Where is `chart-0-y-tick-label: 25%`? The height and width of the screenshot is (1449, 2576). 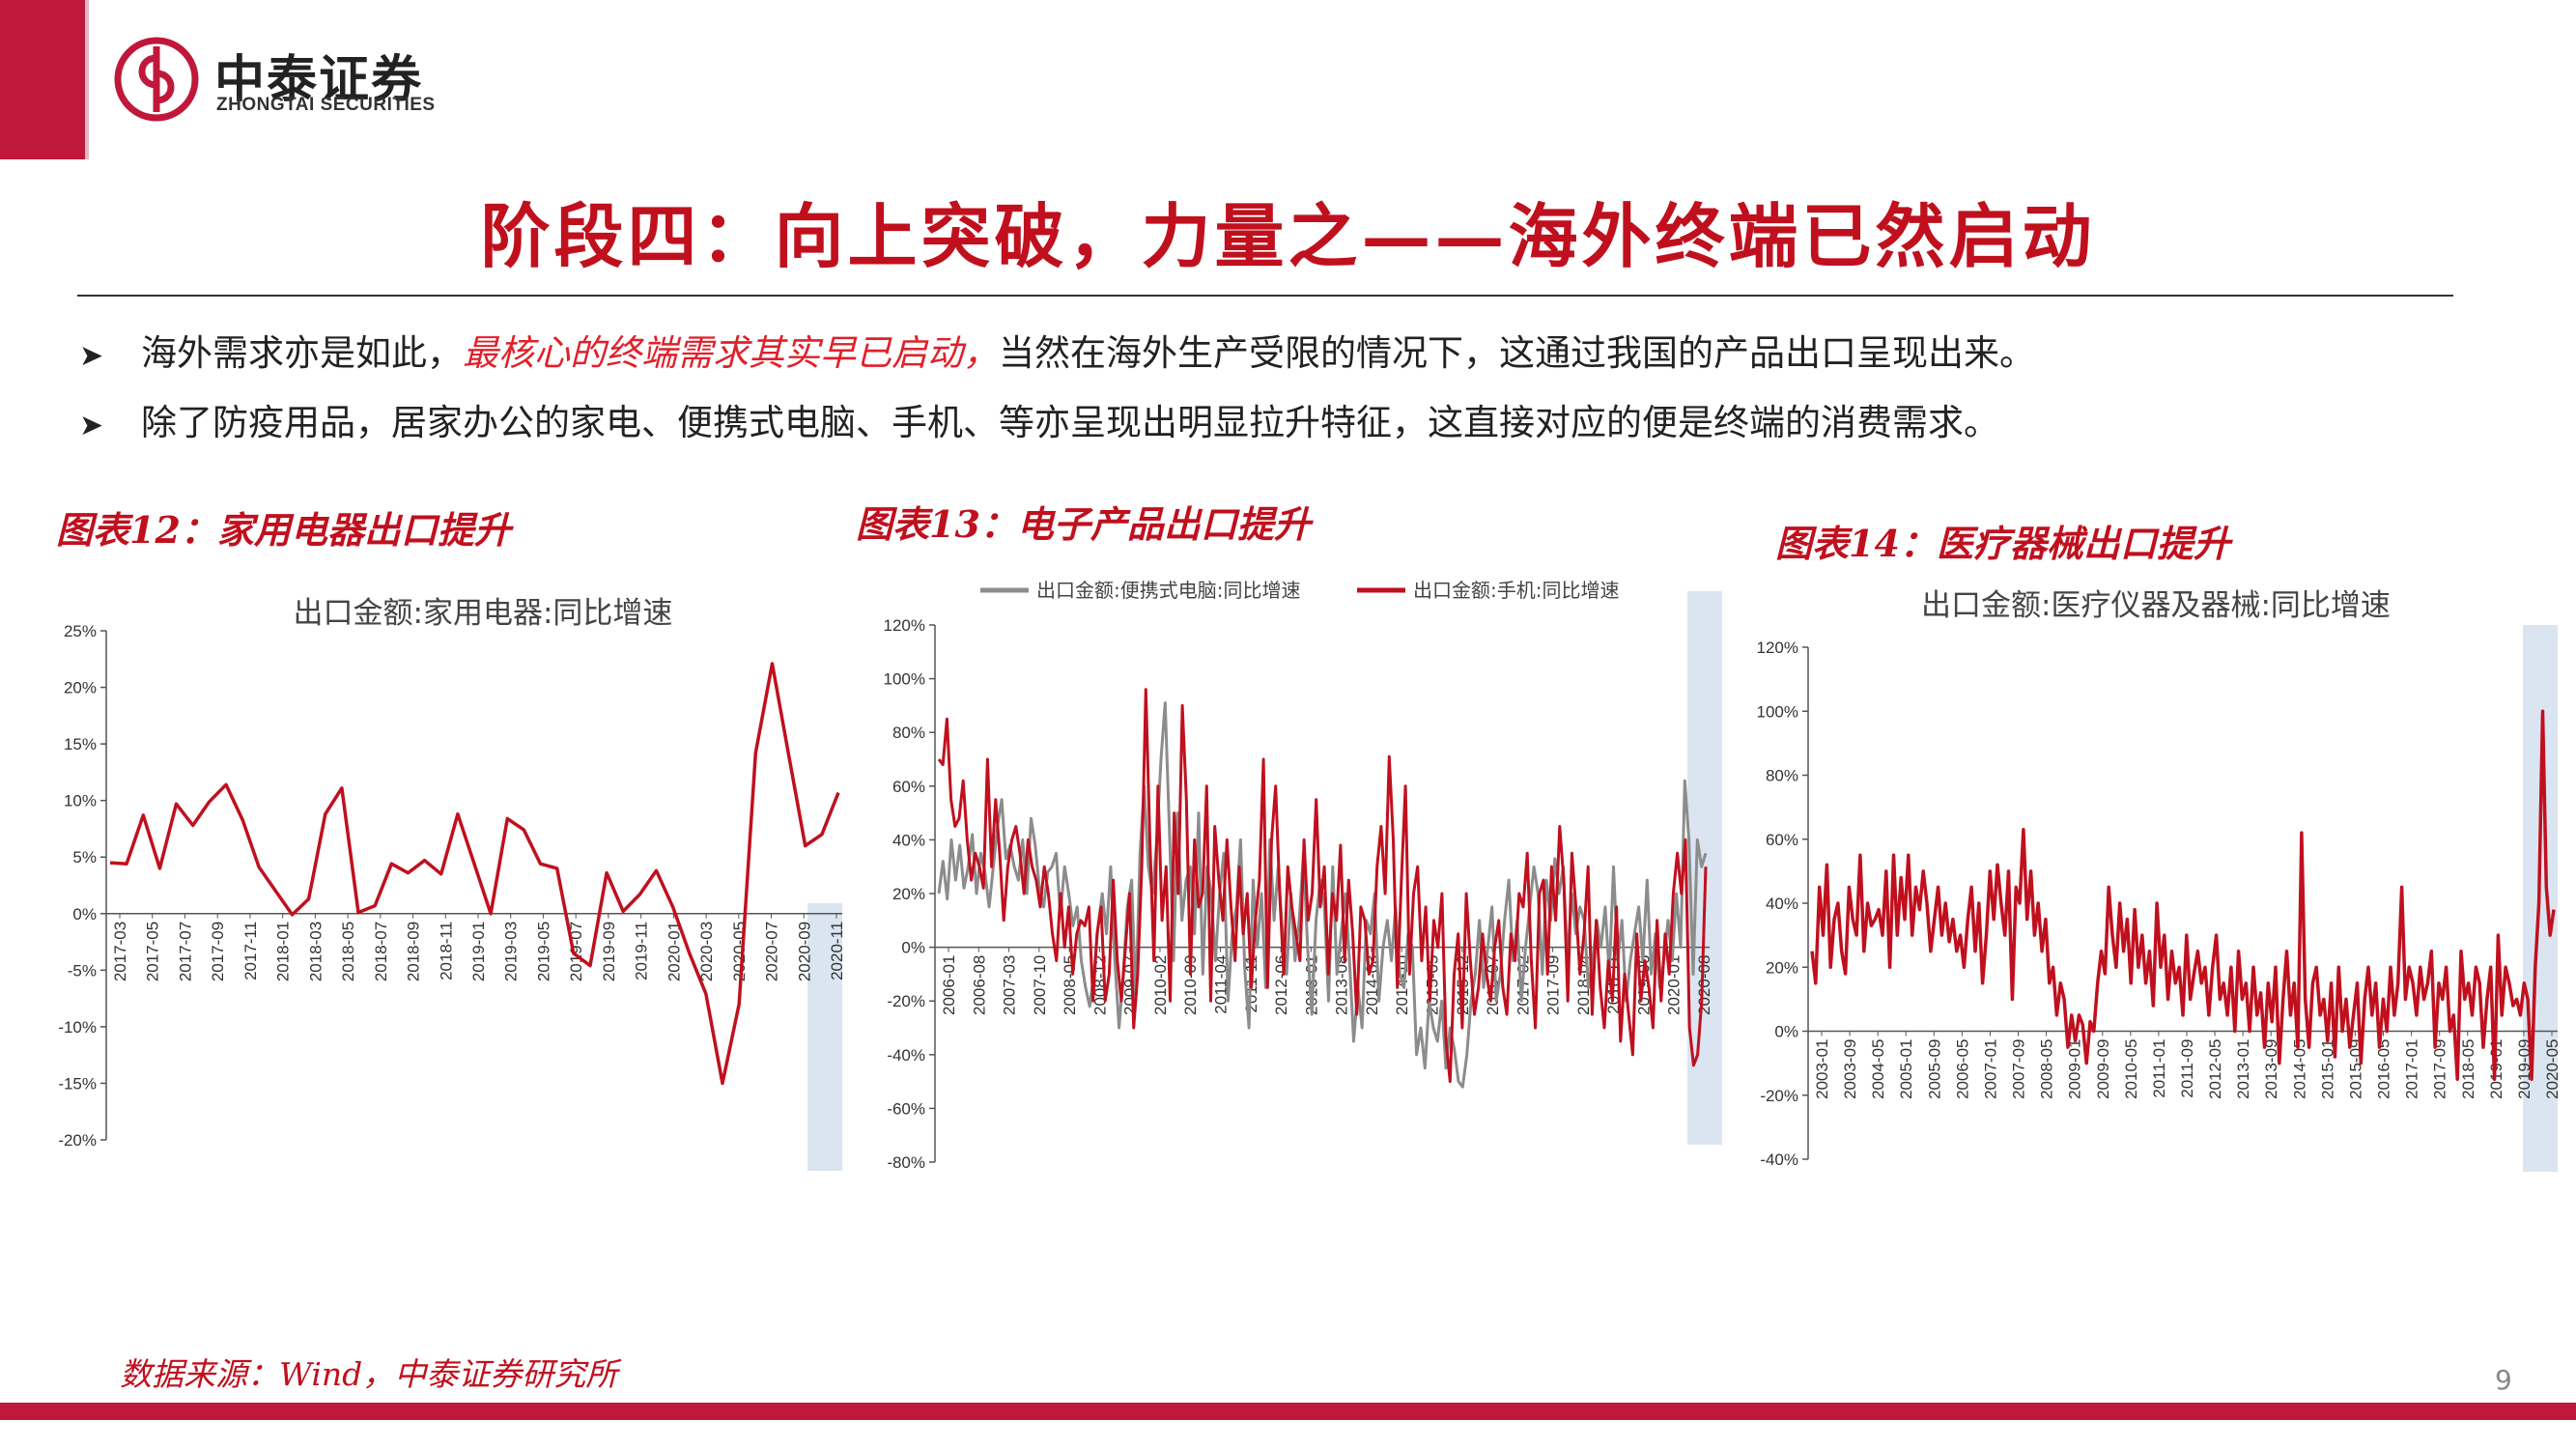 chart-0-y-tick-label: 25% is located at coordinates (80, 631).